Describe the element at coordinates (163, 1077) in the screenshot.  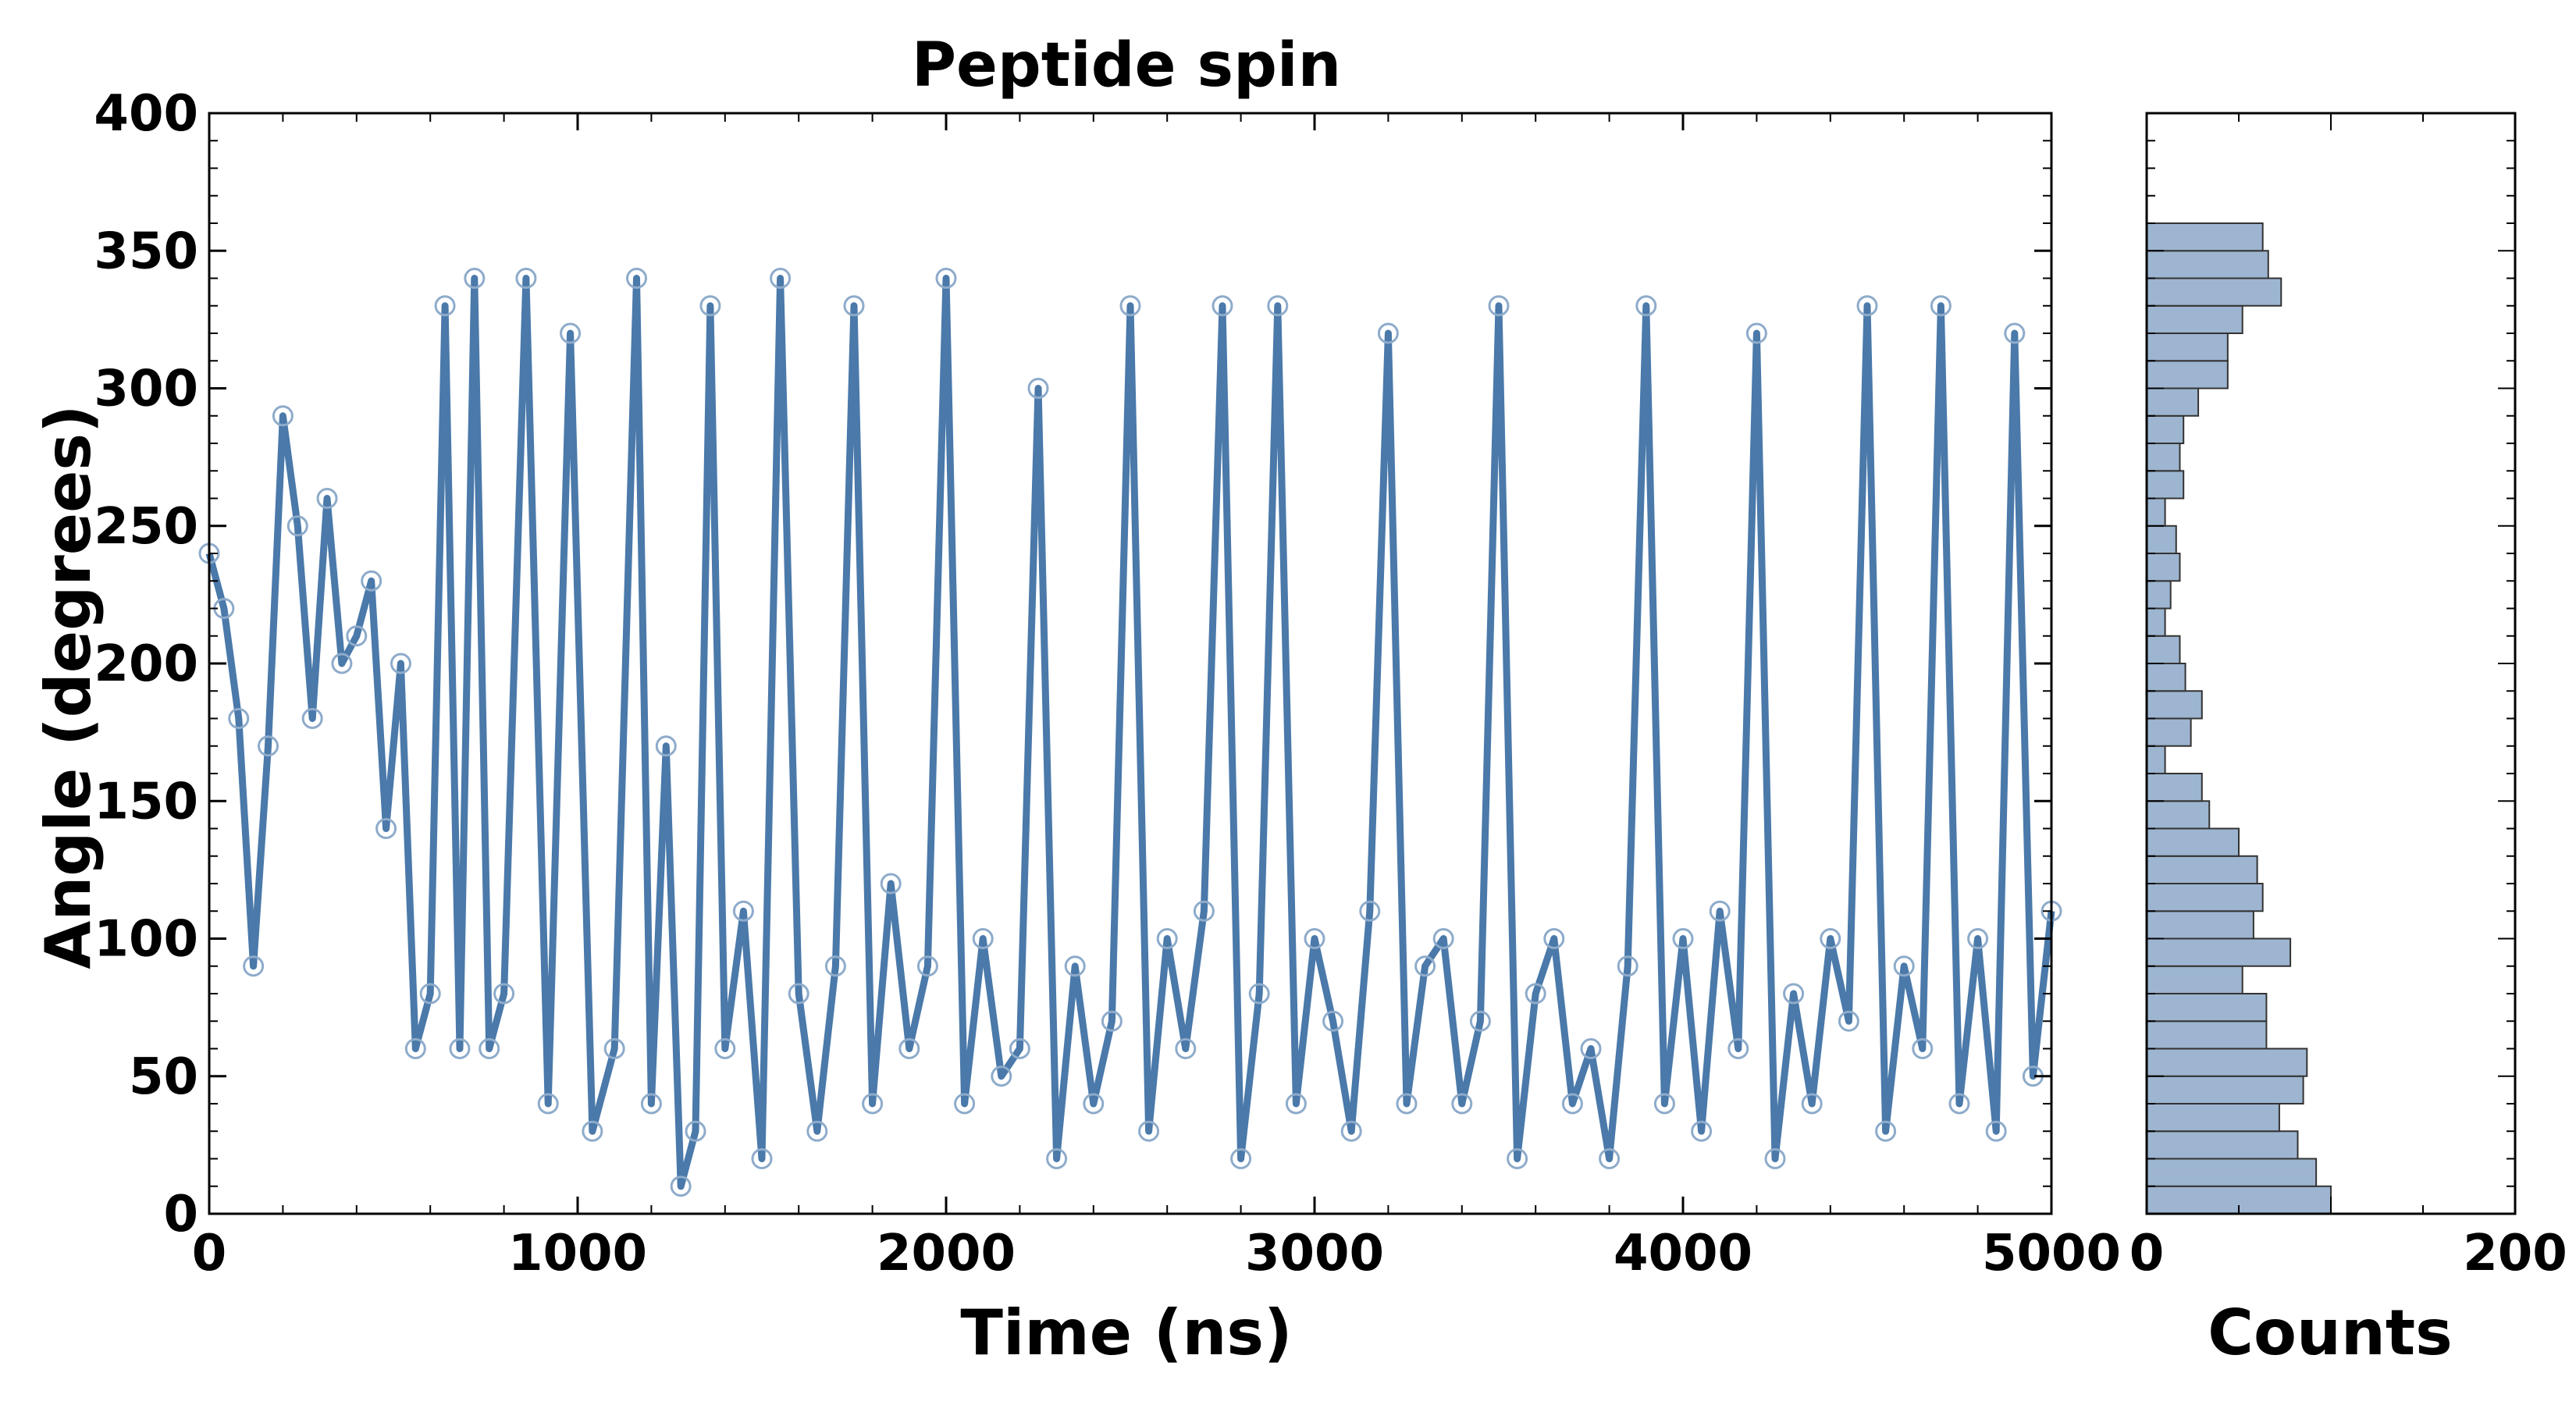
I see `y-tick-label: 50` at that location.